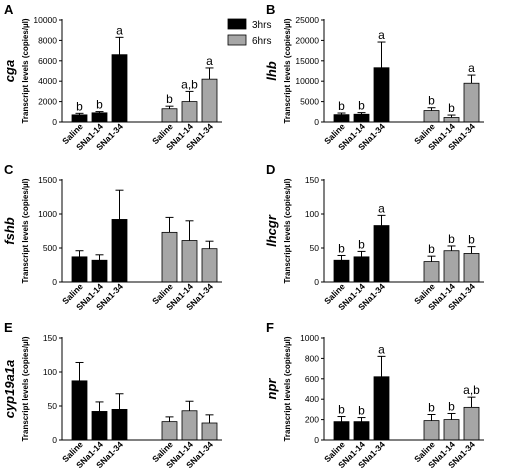  What do you see at coordinates (307, 20) in the screenshot?
I see `y-tick-label: 25000` at bounding box center [307, 20].